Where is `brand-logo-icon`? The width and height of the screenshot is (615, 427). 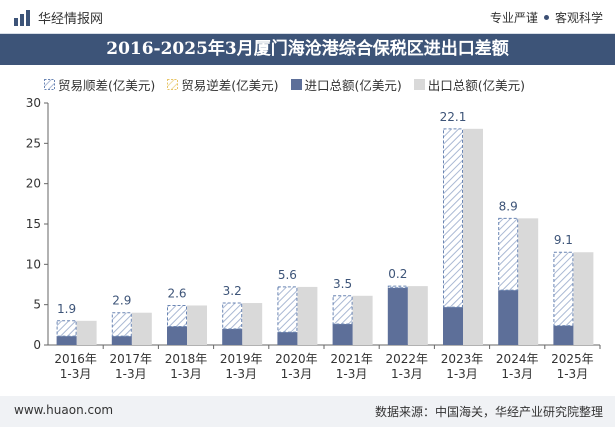
brand-logo-icon is located at coordinates (22, 17).